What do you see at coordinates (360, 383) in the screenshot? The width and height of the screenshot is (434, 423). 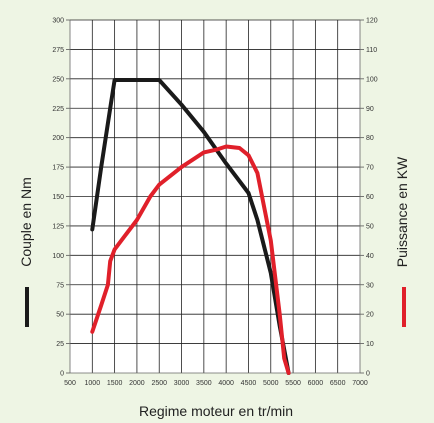 I see `x-tick-label: 7000` at bounding box center [360, 383].